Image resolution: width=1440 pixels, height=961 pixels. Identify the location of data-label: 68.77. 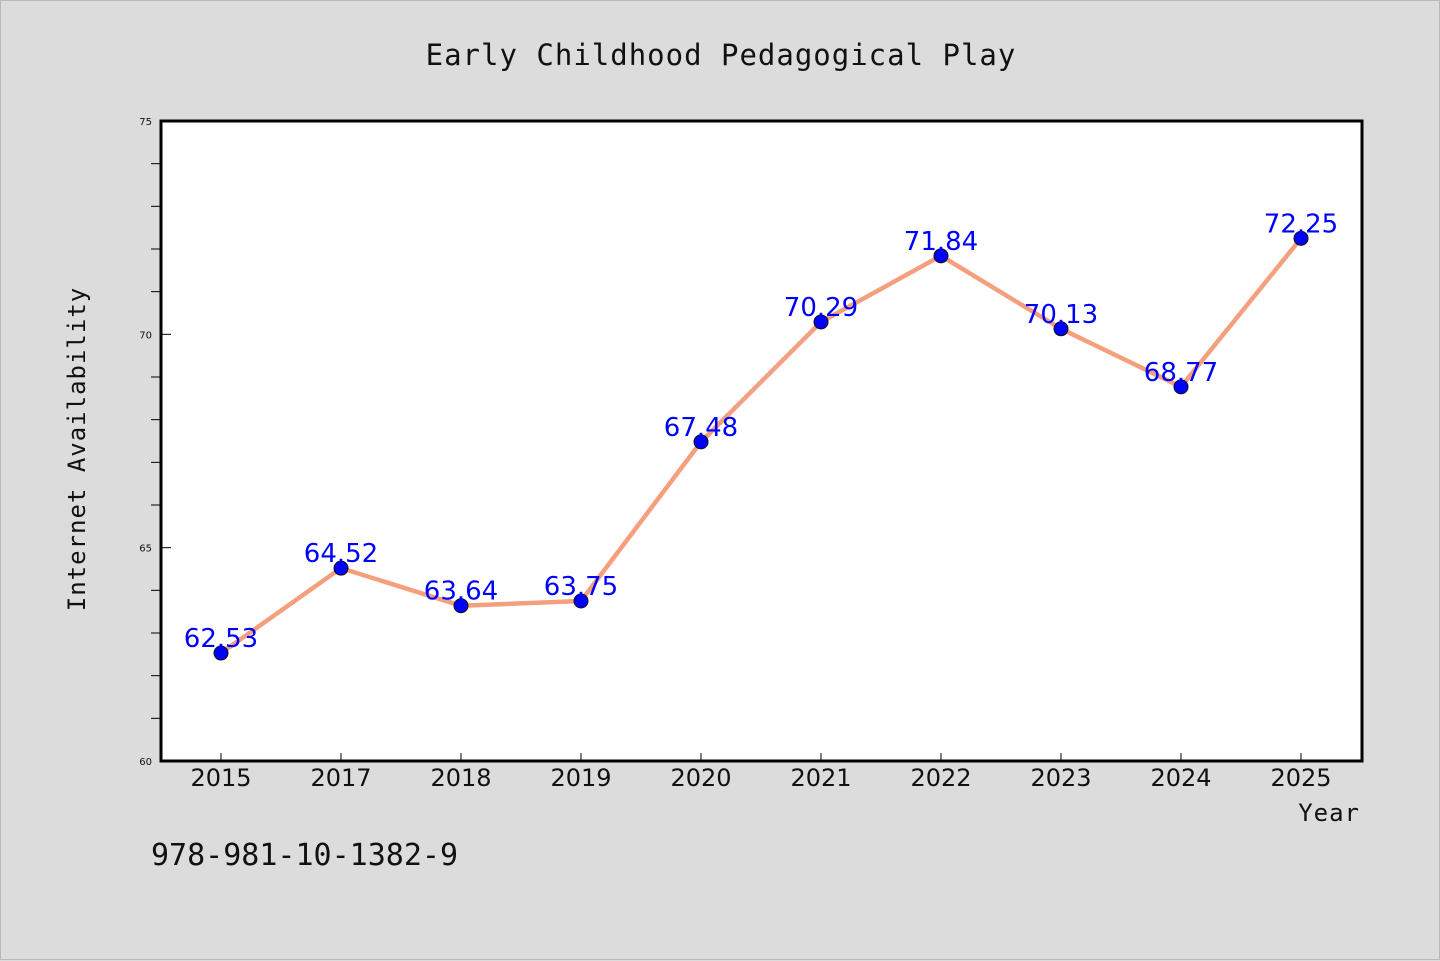
(1181, 373).